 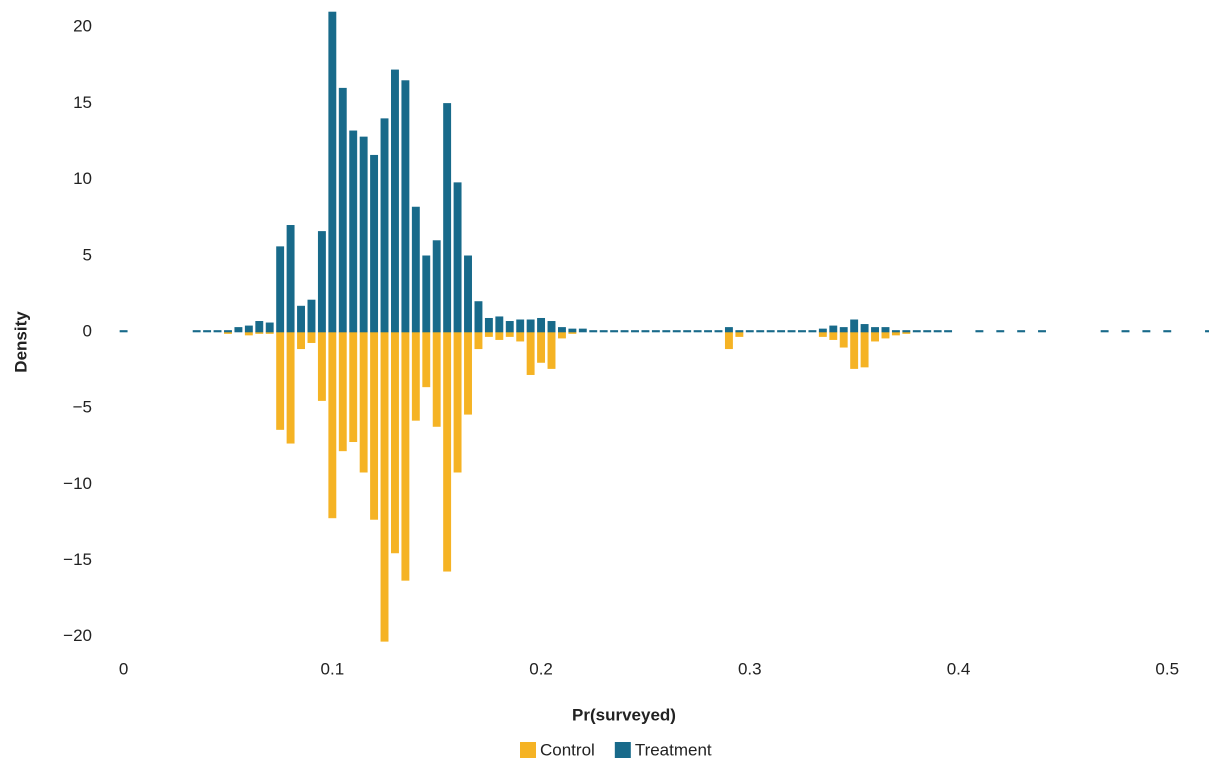 What do you see at coordinates (528, 750) in the screenshot?
I see `legend-swatch` at bounding box center [528, 750].